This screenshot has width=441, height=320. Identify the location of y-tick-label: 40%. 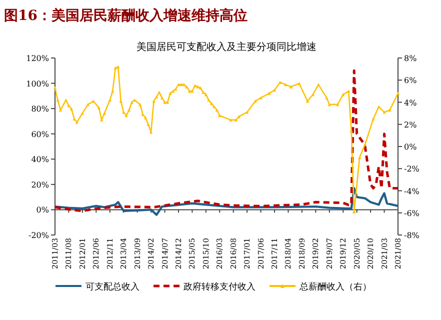
(40, 159).